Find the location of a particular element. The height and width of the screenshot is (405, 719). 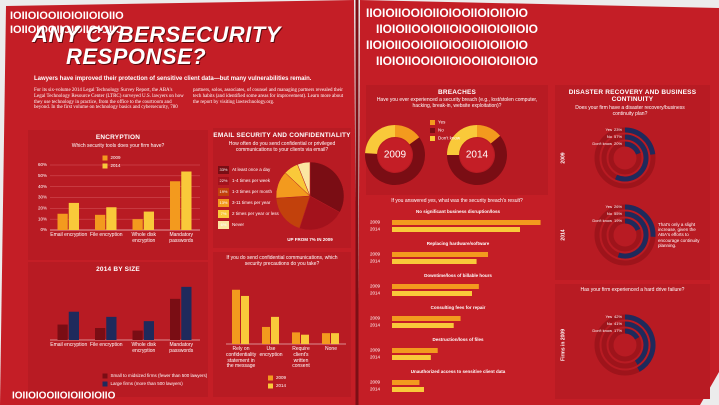

donut-segment is located at coordinates (462, 140).